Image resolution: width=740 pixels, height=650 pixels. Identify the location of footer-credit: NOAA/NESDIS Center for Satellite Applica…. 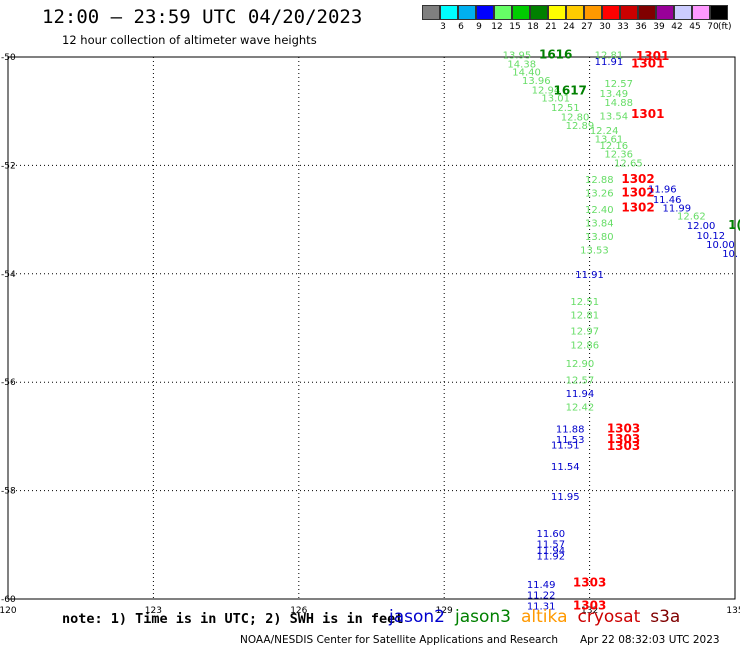
(399, 640).